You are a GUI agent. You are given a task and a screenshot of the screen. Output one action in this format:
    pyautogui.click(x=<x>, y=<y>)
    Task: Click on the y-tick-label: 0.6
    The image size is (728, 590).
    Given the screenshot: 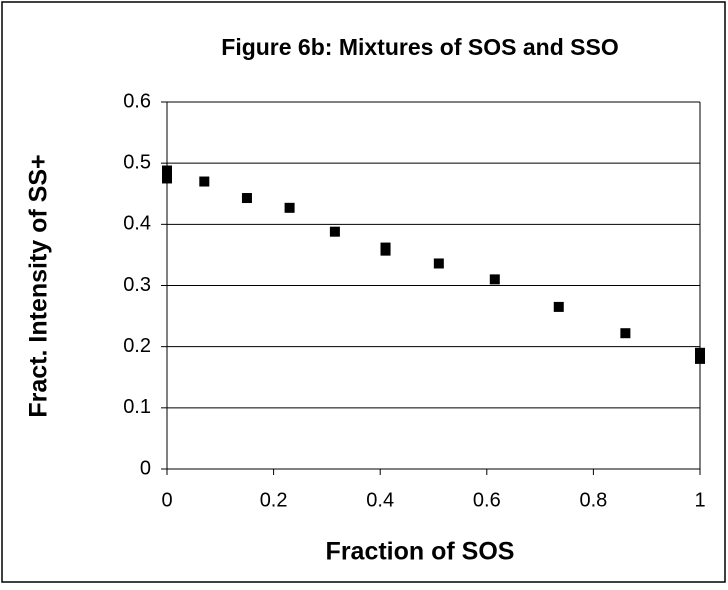 What is the action you would take?
    pyautogui.click(x=137, y=101)
    